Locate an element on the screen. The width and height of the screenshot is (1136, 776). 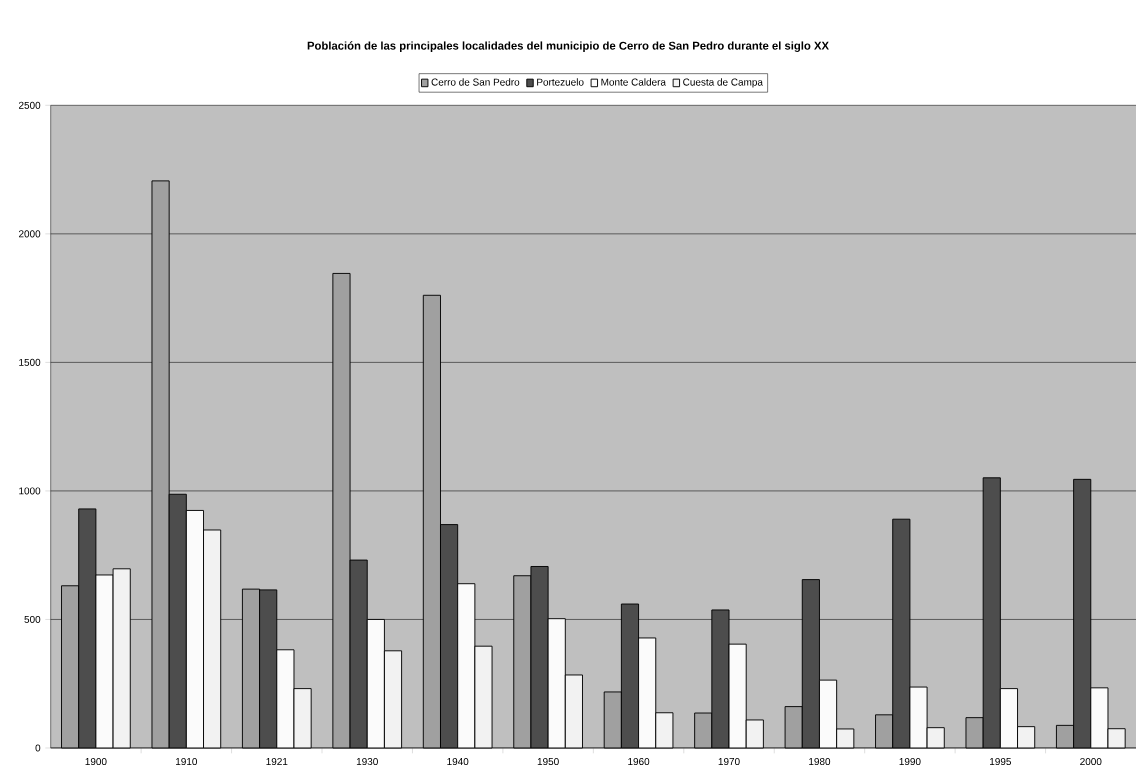
y-tick-label: 2500 is located at coordinates (29, 105).